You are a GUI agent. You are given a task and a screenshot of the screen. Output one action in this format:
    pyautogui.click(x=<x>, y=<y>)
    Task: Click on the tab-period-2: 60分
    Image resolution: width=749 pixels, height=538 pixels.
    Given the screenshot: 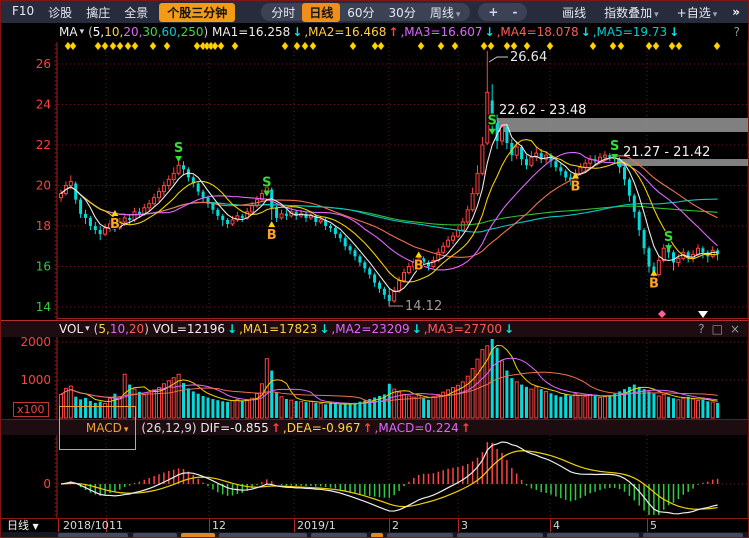 What is the action you would take?
    pyautogui.click(x=361, y=12)
    